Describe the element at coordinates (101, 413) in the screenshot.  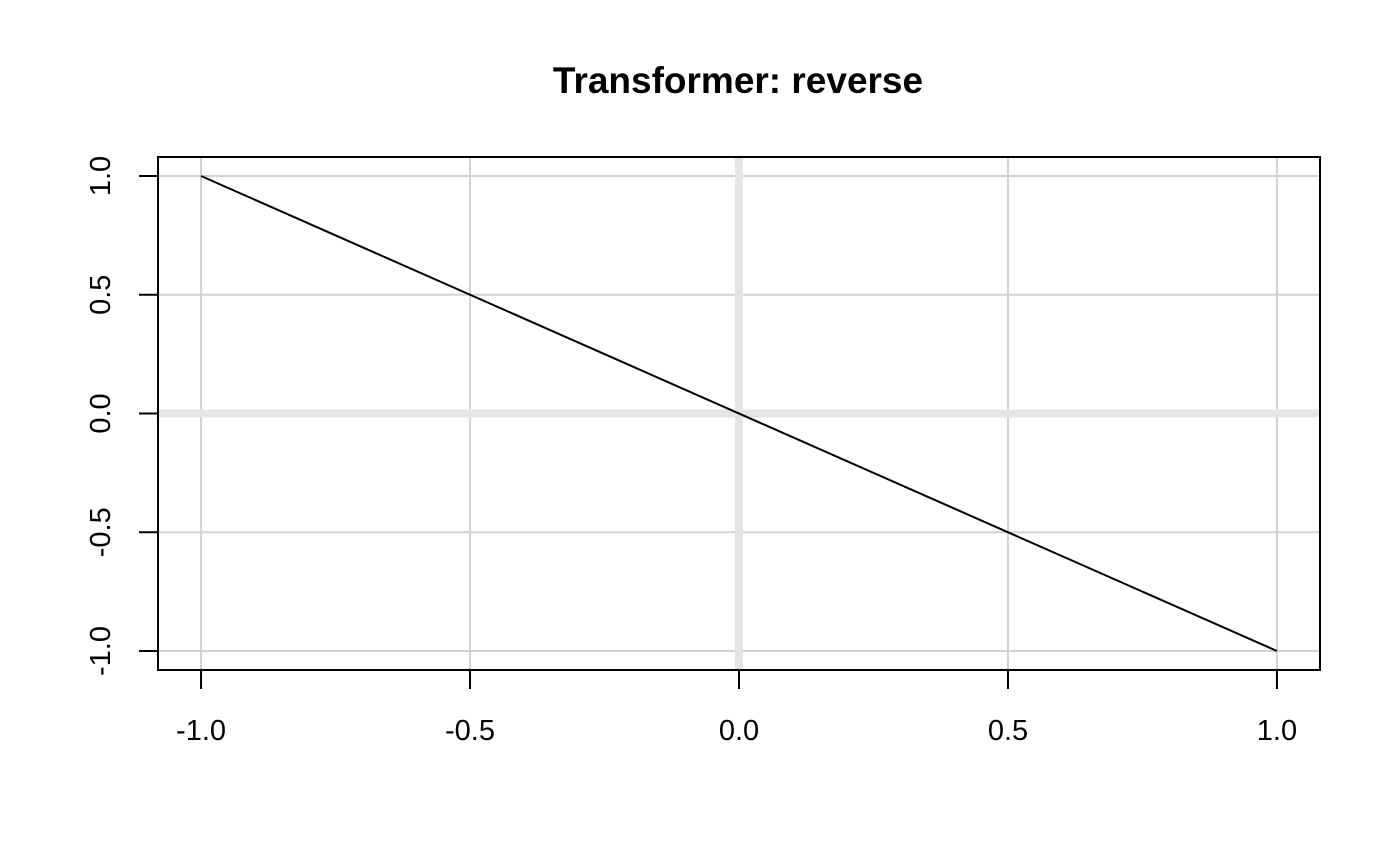
I see `y-tick-label: 0.0` at that location.